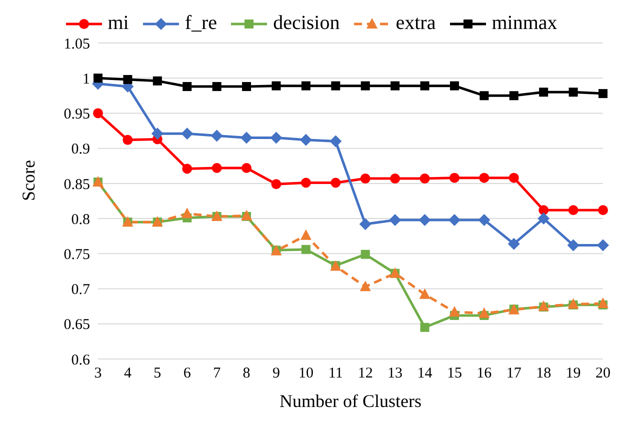 This screenshot has width=619, height=425. Describe the element at coordinates (573, 374) in the screenshot. I see `x-tick-label: 19` at that location.